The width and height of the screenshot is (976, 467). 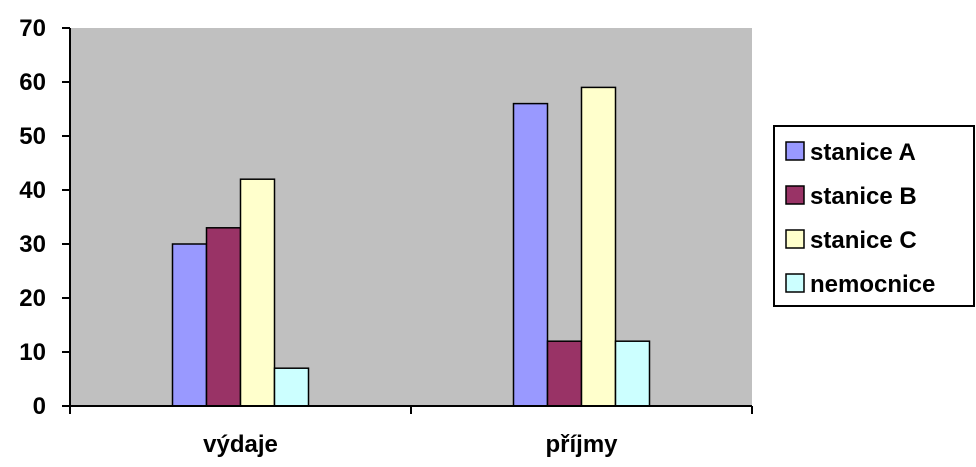 I want to click on legend-label: stanice B, so click(x=863, y=196).